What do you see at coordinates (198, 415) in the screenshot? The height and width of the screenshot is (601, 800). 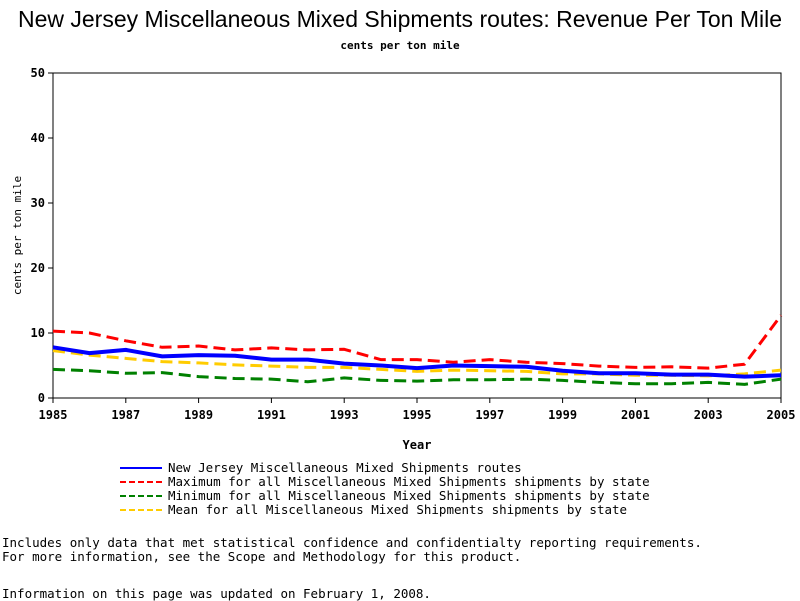 I see `x-tick-label: 1989` at bounding box center [198, 415].